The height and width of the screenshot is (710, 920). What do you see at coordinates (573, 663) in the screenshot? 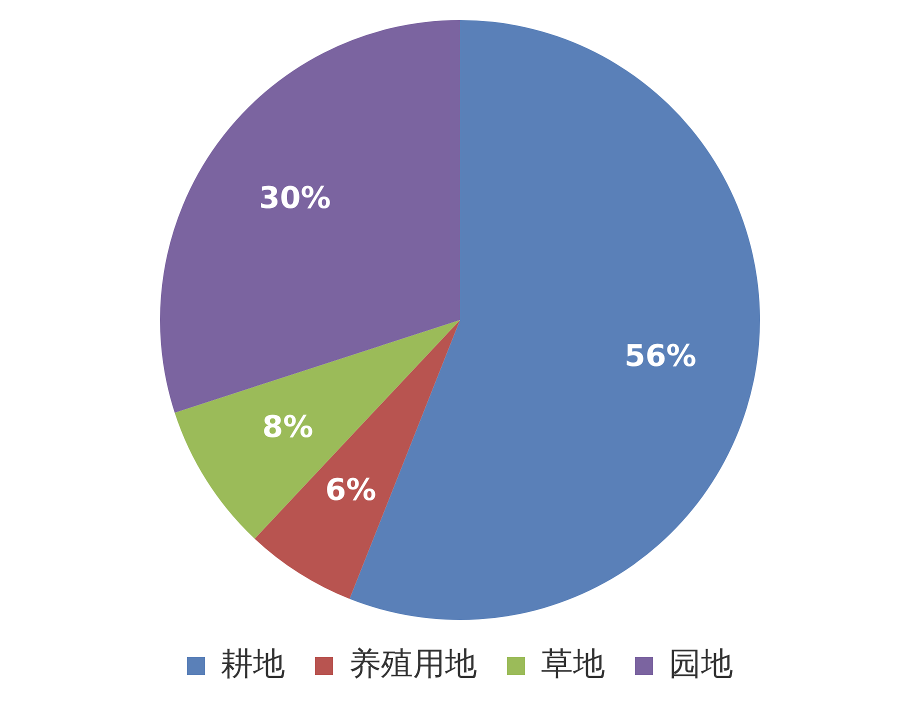
I see `legend-label: 草地` at bounding box center [573, 663].